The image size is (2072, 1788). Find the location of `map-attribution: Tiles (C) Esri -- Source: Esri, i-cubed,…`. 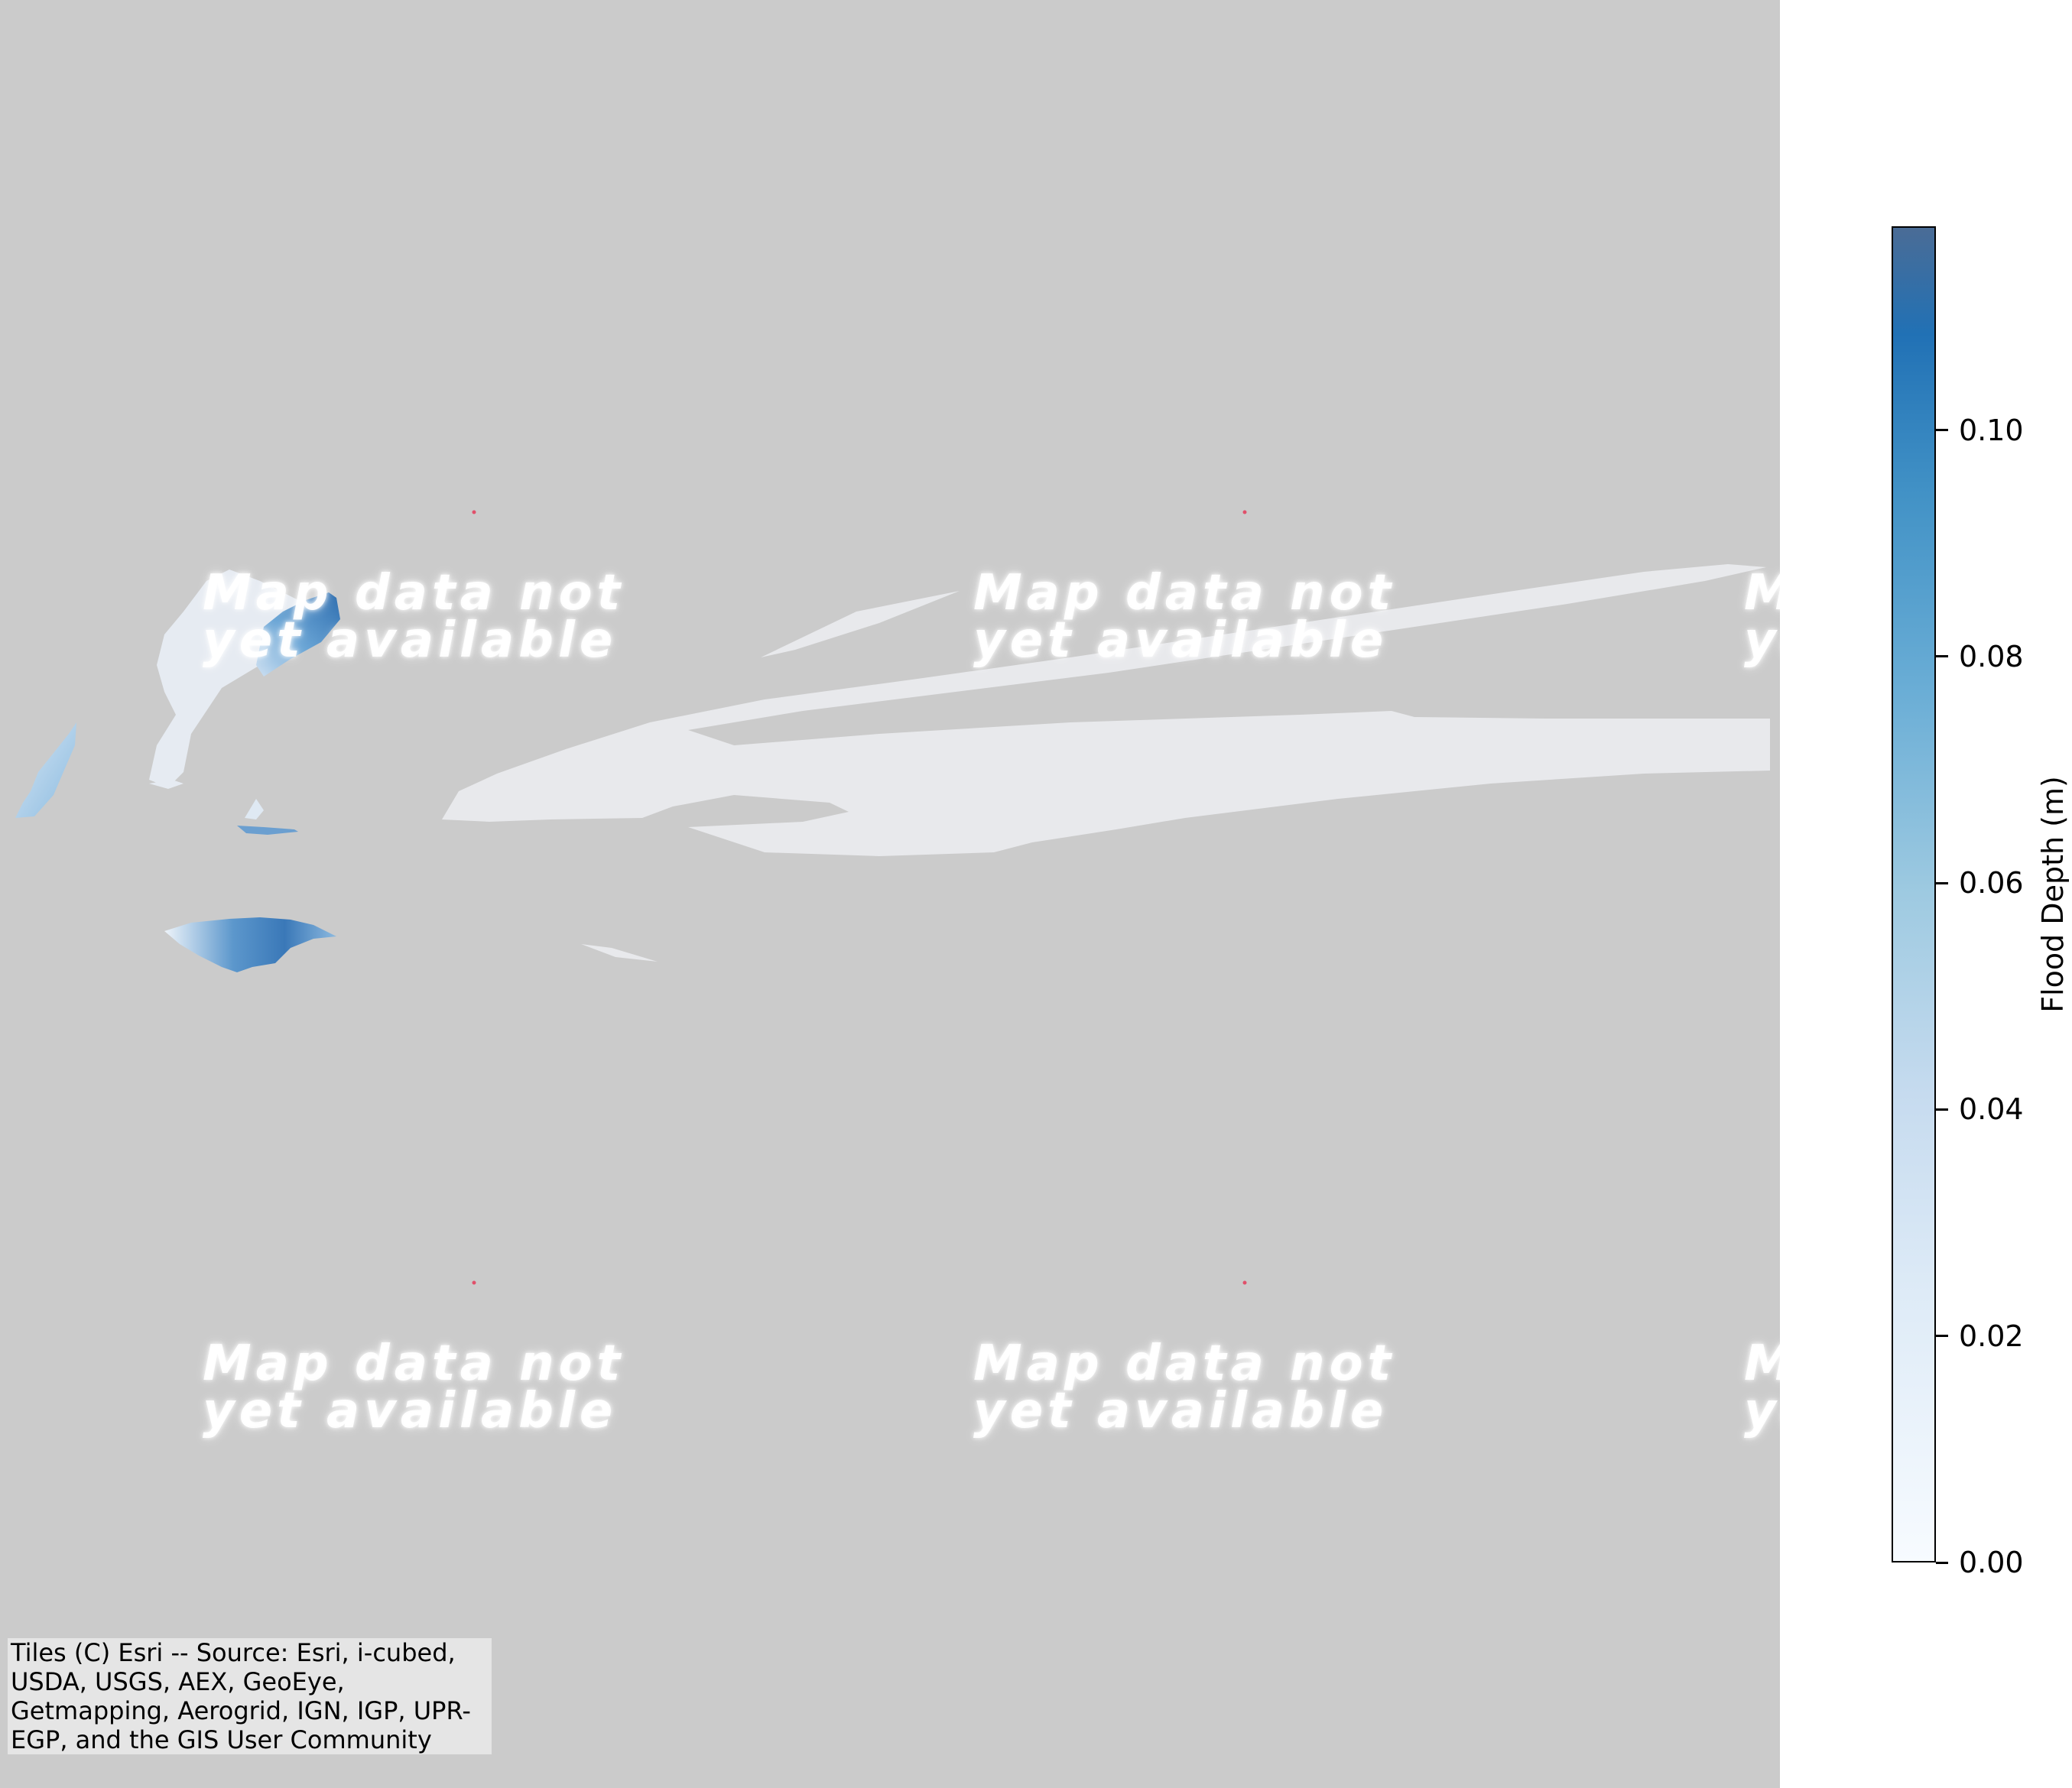

map-attribution: Tiles (C) Esri -- Source: Esri, i-cubed,… is located at coordinates (250, 1696).